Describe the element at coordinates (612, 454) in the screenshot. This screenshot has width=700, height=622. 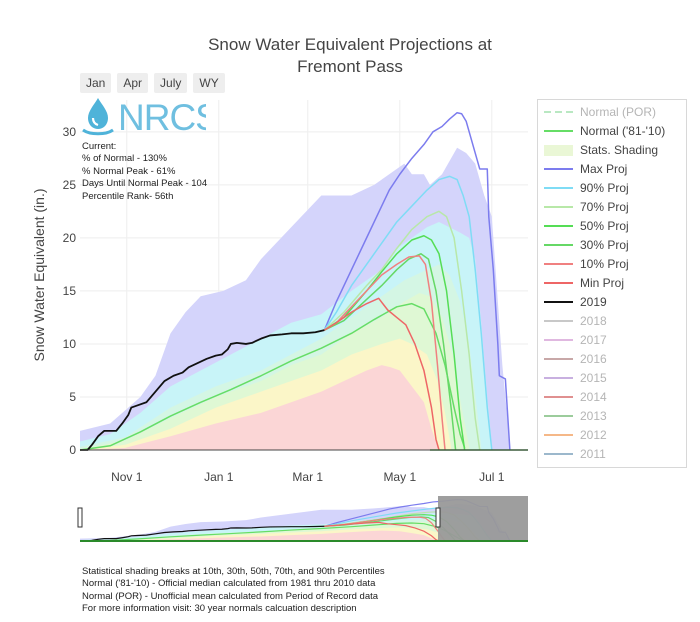
I see `legend-item-2011: 2011` at that location.